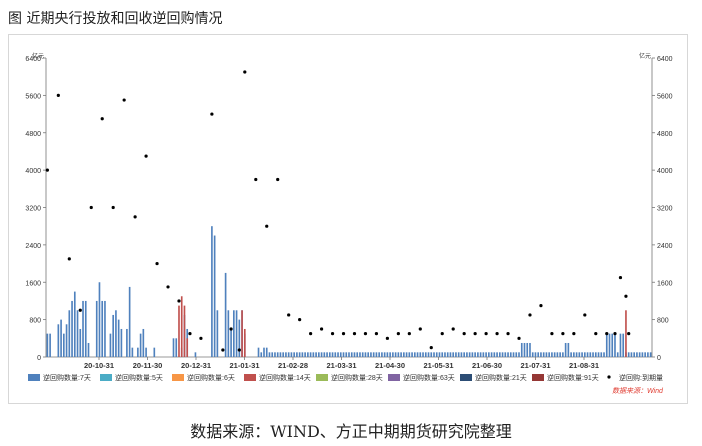 This screenshot has height=446, width=702. I want to click on legend-label: 逆回购数量:21天, so click(501, 377).